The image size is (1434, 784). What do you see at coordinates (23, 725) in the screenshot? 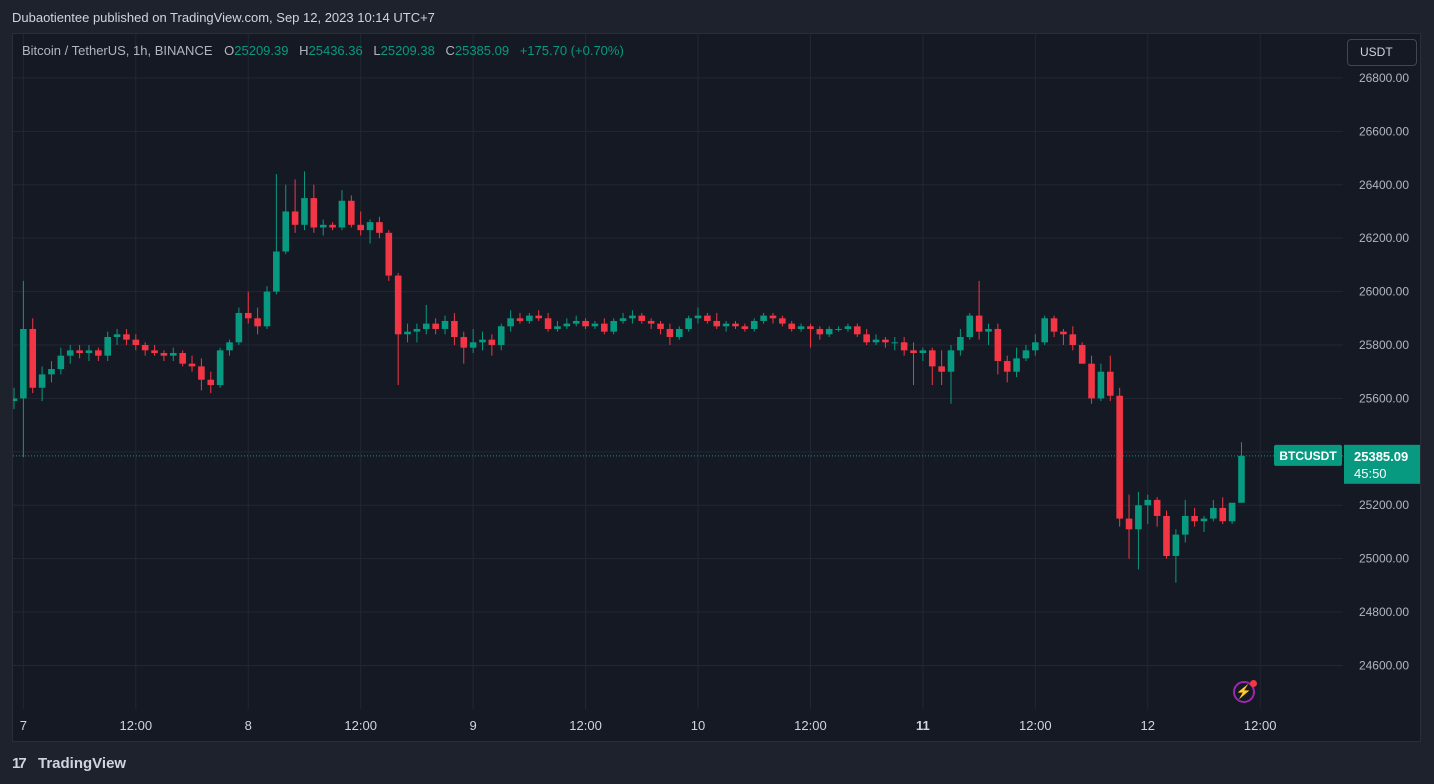
I see `x-tick-label: 7` at bounding box center [23, 725].